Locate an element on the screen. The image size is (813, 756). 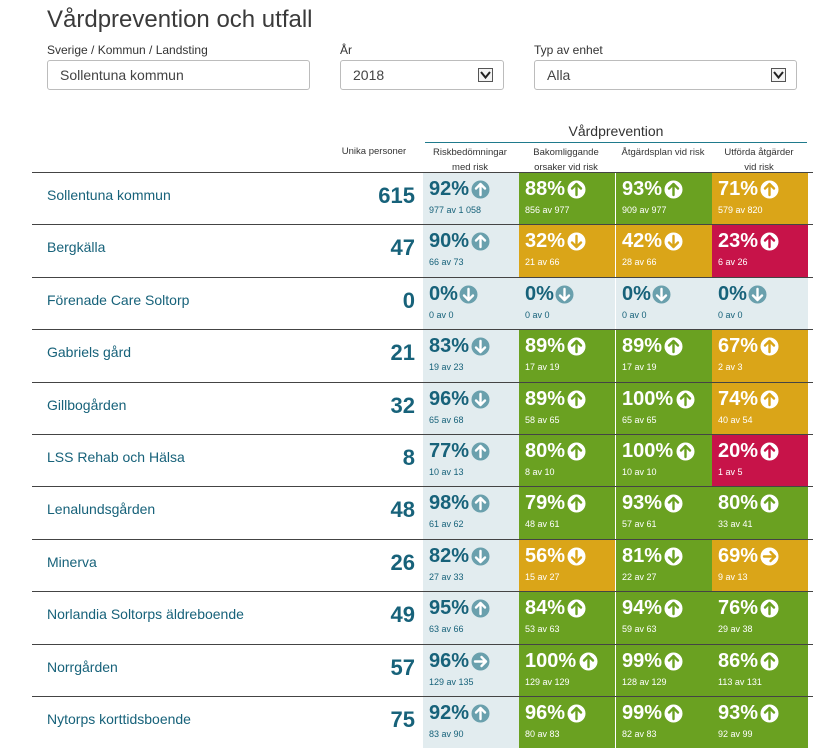
unit-name-link: Sollentuna kommun is located at coordinates (109, 195).